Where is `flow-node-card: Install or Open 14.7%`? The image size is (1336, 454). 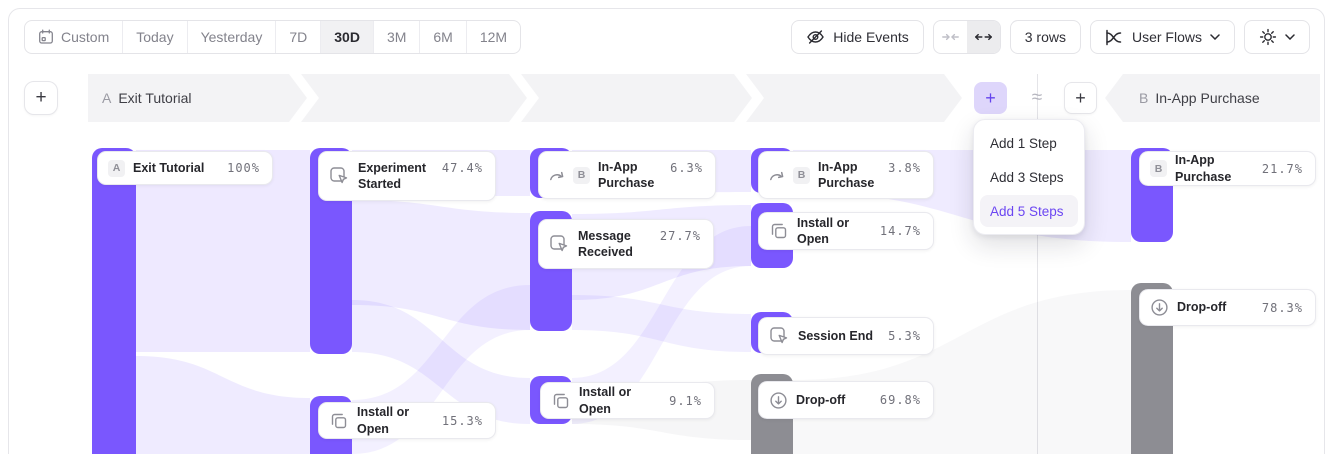
flow-node-card: Install or Open 14.7% is located at coordinates (846, 231).